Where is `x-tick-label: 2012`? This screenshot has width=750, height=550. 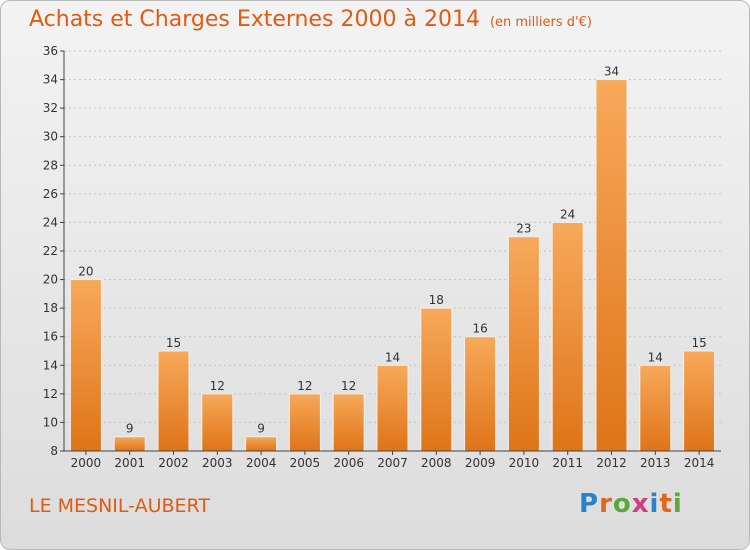
x-tick-label: 2012 is located at coordinates (611, 463).